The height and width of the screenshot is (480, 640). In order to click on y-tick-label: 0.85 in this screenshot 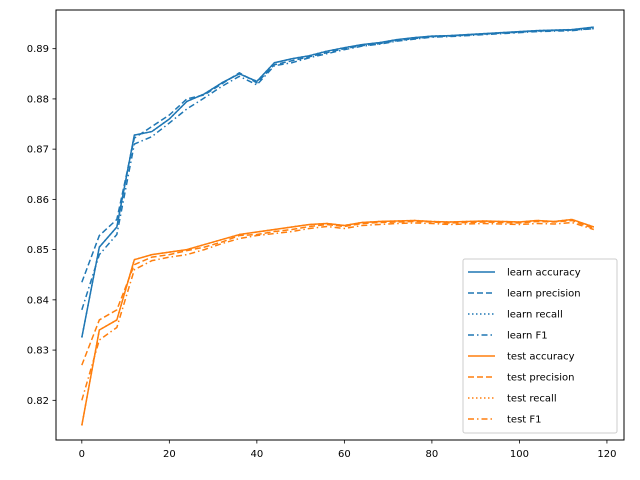, I will do `click(38, 250)`.